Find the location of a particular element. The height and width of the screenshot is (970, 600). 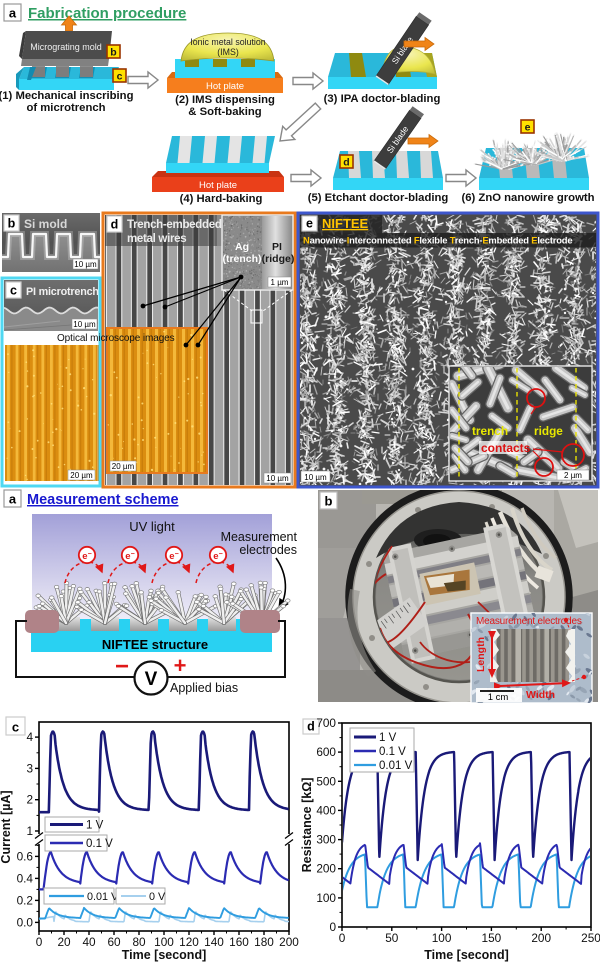

svg-text: 3 is located at coordinates (29, 768).